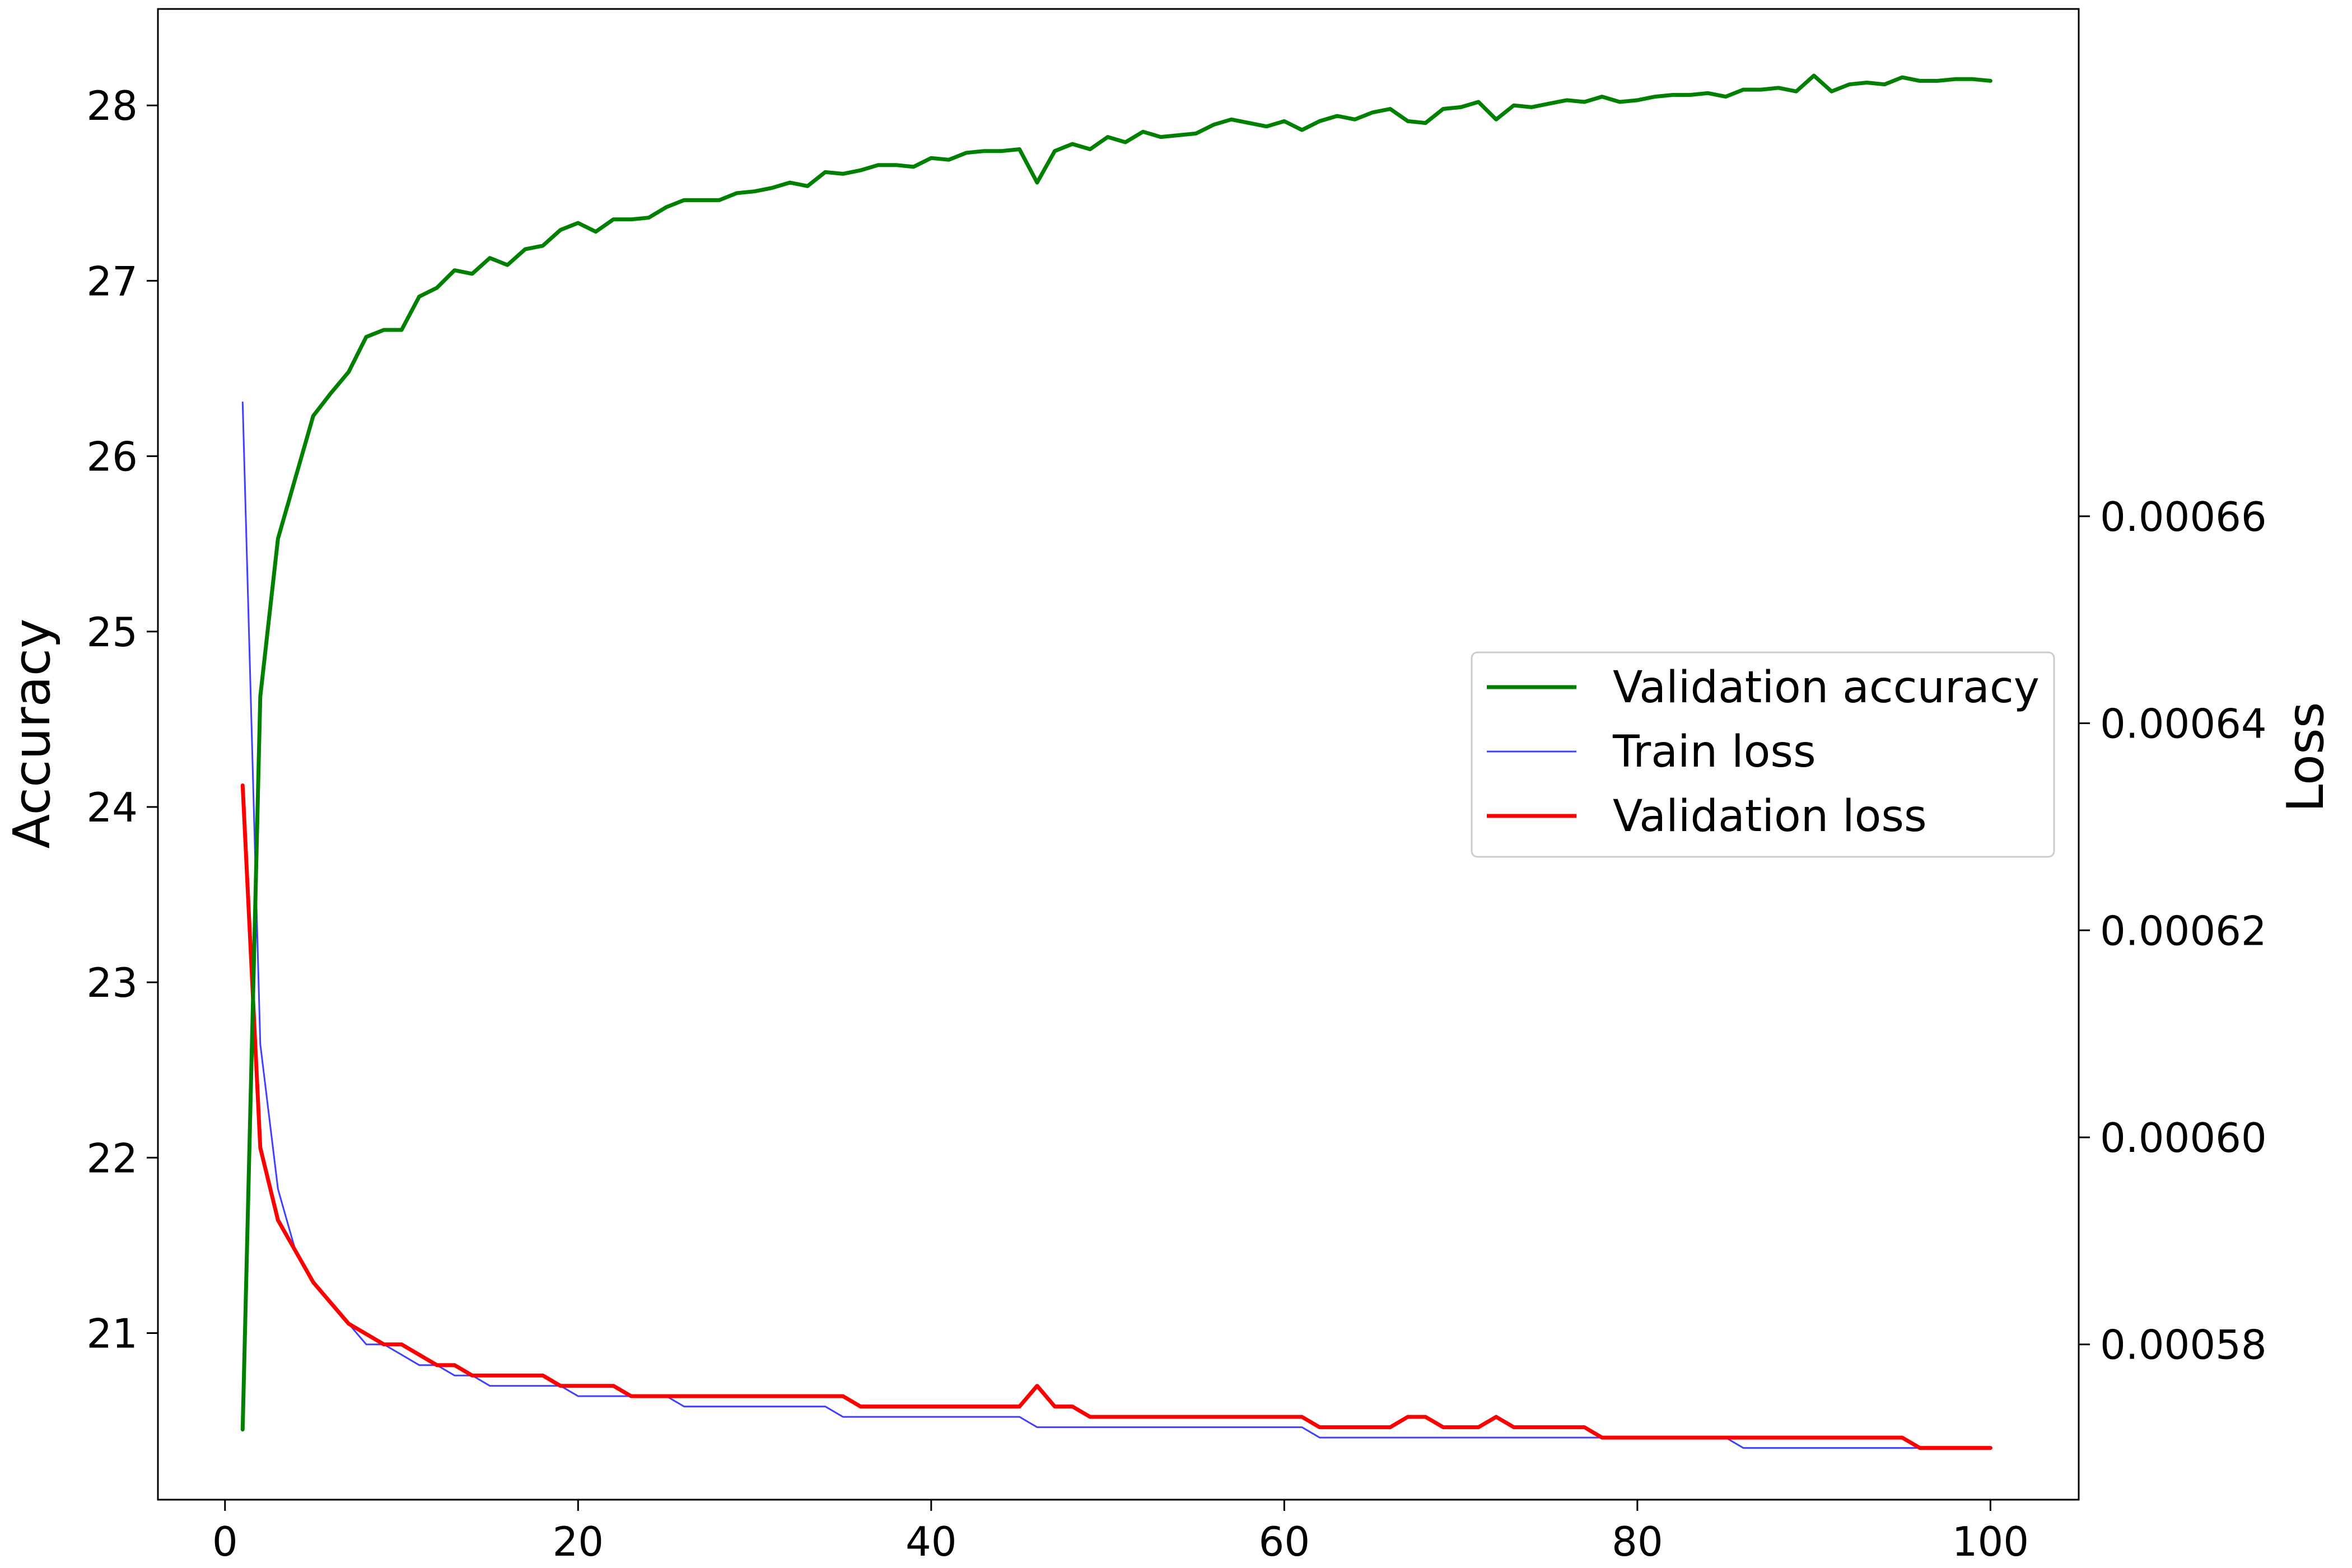 The height and width of the screenshot is (1568, 2352). What do you see at coordinates (1991, 1542) in the screenshot?
I see `x-tick-label: 100` at bounding box center [1991, 1542].